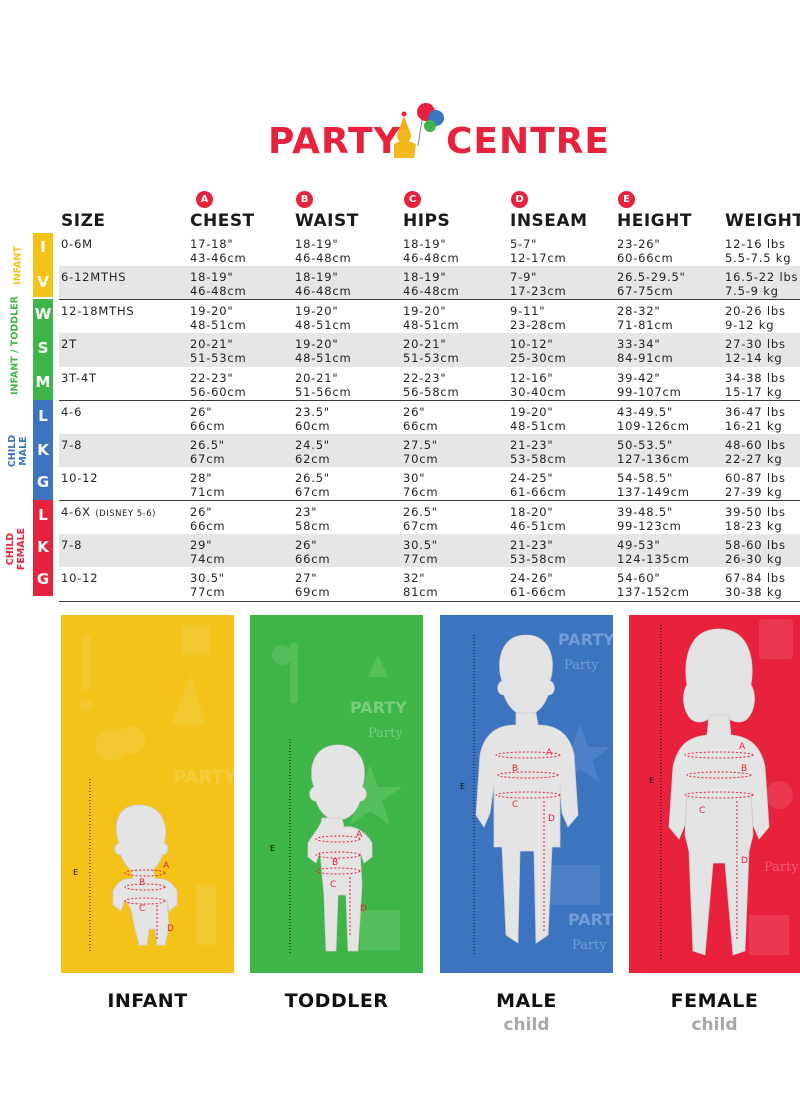 The width and height of the screenshot is (800, 1096). I want to click on group-bar-female: L K G, so click(43, 548).